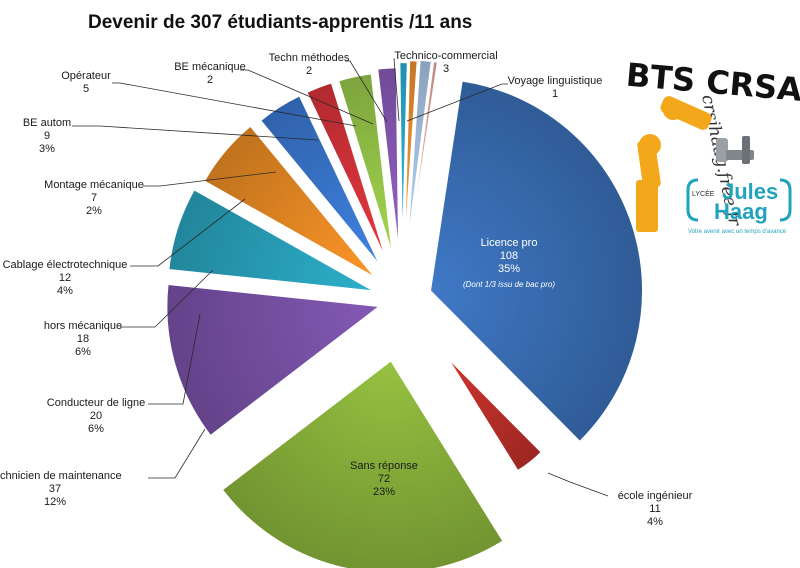 The width and height of the screenshot is (800, 568). What do you see at coordinates (655, 509) in the screenshot?
I see `slice-label-1: école ingénieur 11 4%` at bounding box center [655, 509].